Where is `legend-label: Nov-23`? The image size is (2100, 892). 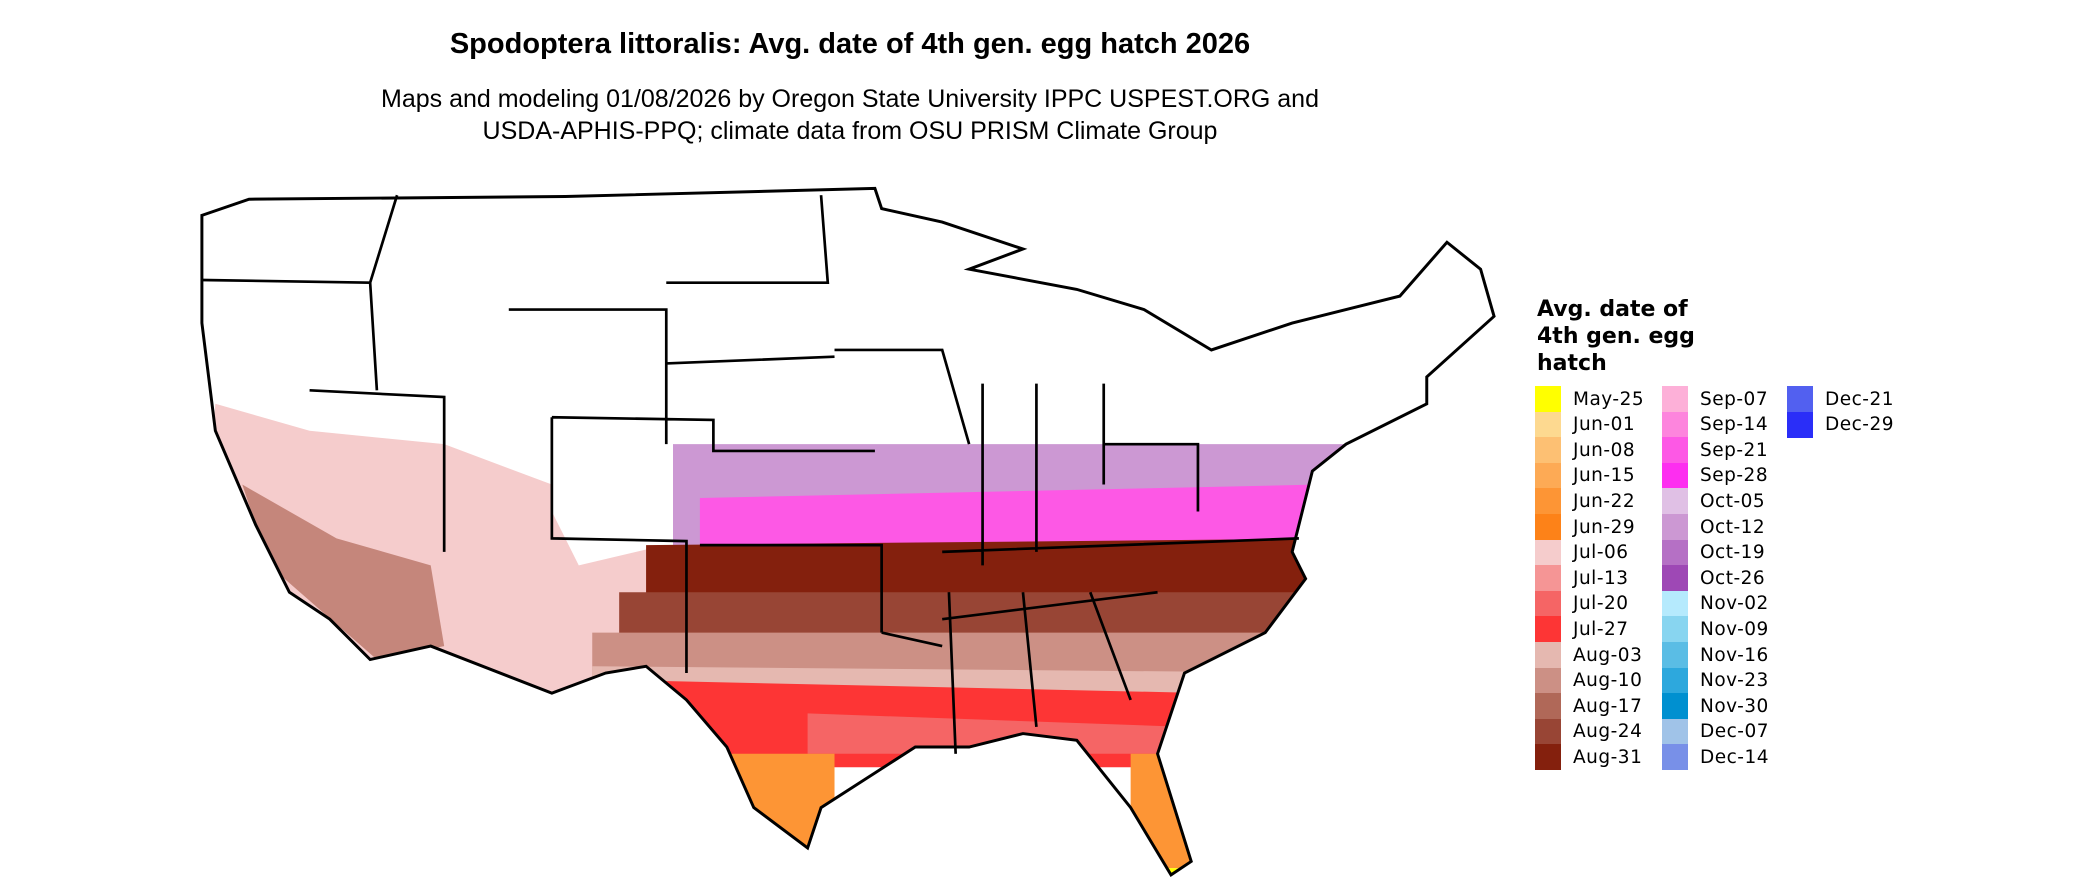
legend-label: Nov-23 is located at coordinates (1734, 681).